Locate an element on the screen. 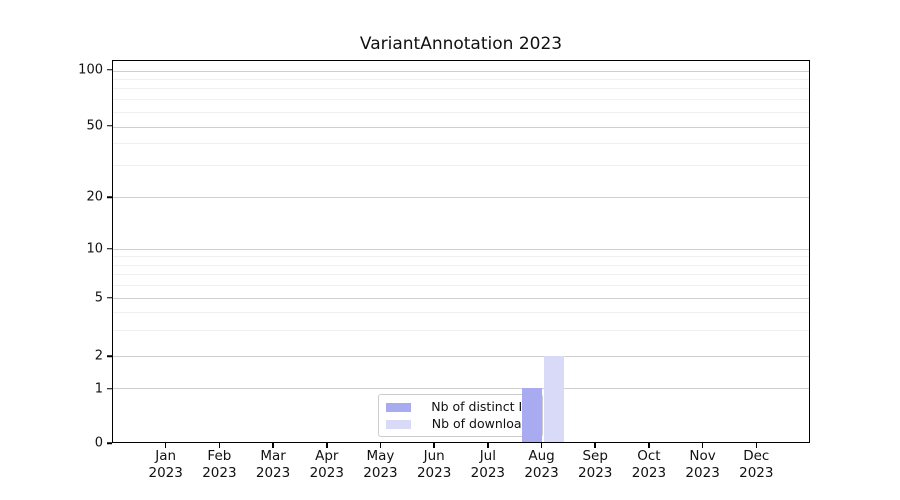  y-tick-label-2: 2 is located at coordinates (98, 356).